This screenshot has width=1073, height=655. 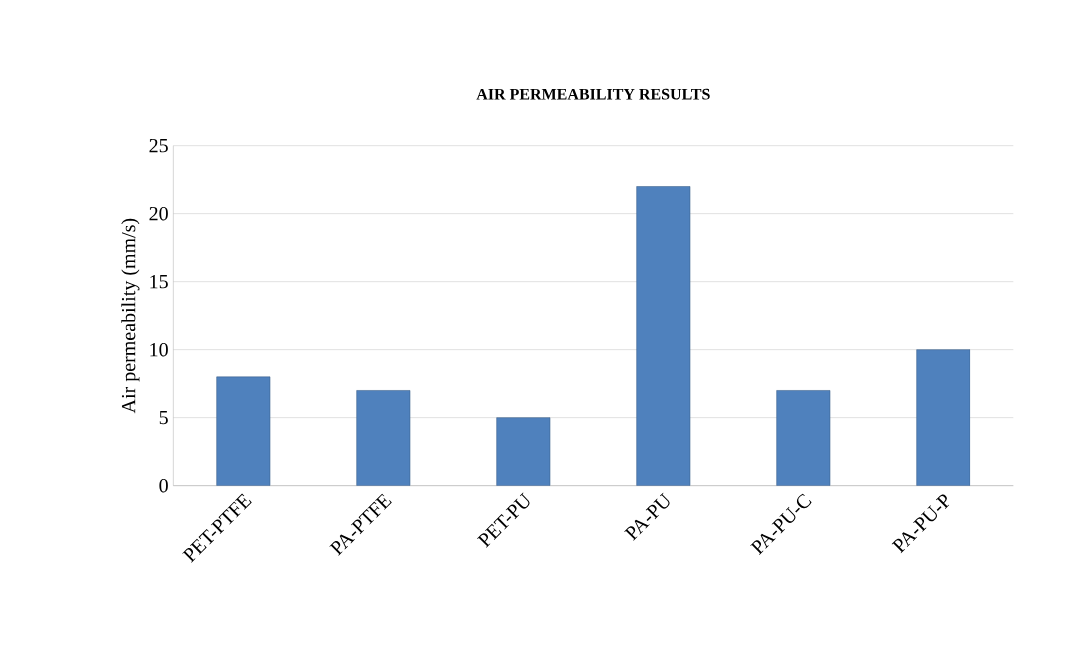 I want to click on chart-title: AIR PERMEABILITY RESULTS, so click(x=593, y=94).